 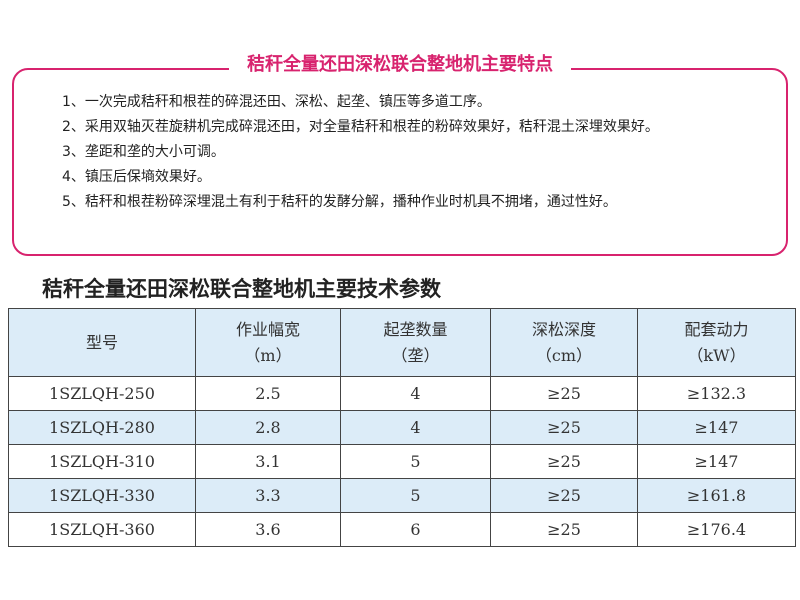 I want to click on table-cell: 1SZLQH-250, so click(x=102, y=393).